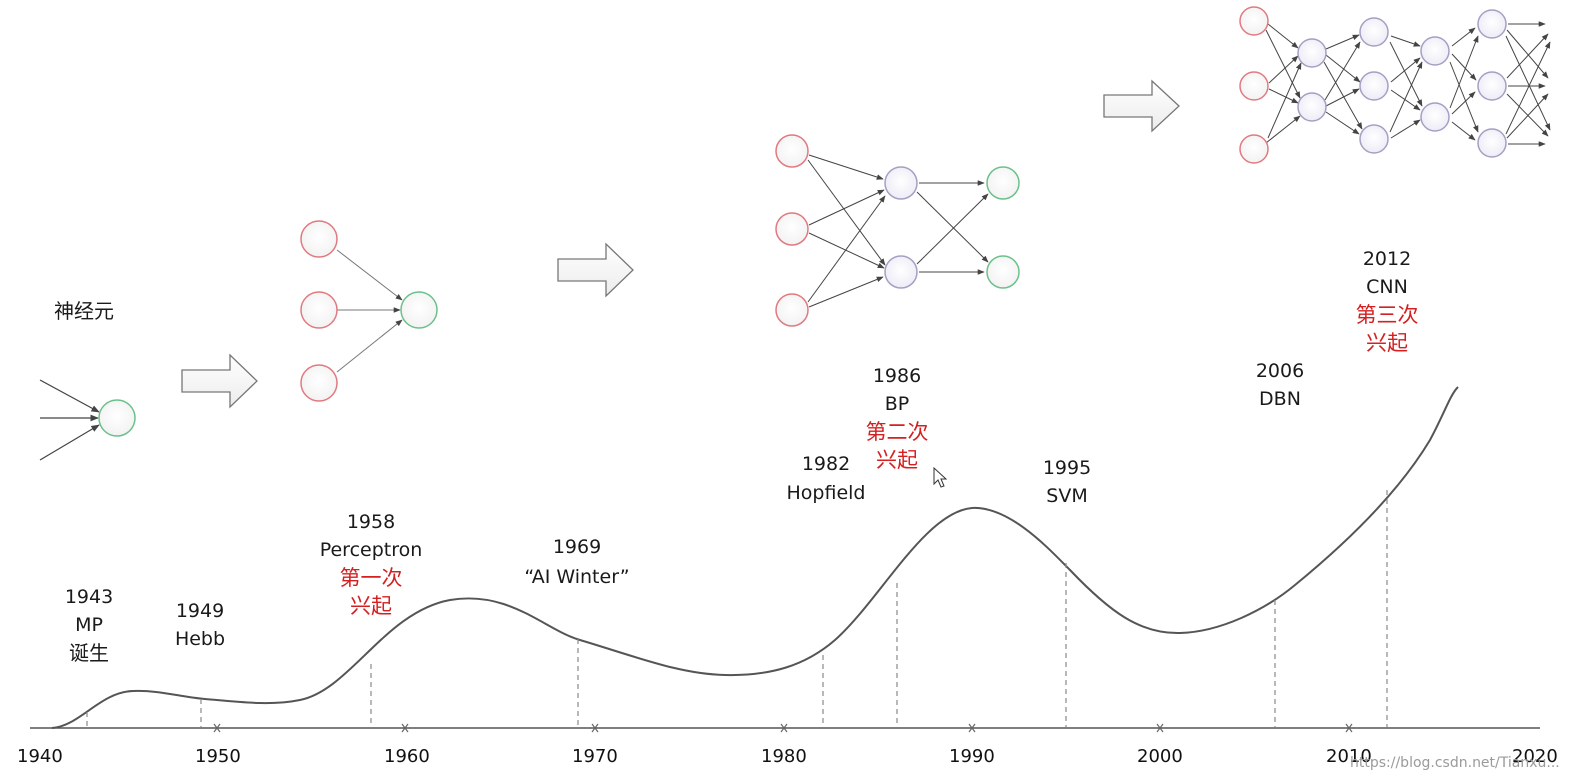  Describe the element at coordinates (1280, 399) in the screenshot. I see `event-name: DBN` at that location.